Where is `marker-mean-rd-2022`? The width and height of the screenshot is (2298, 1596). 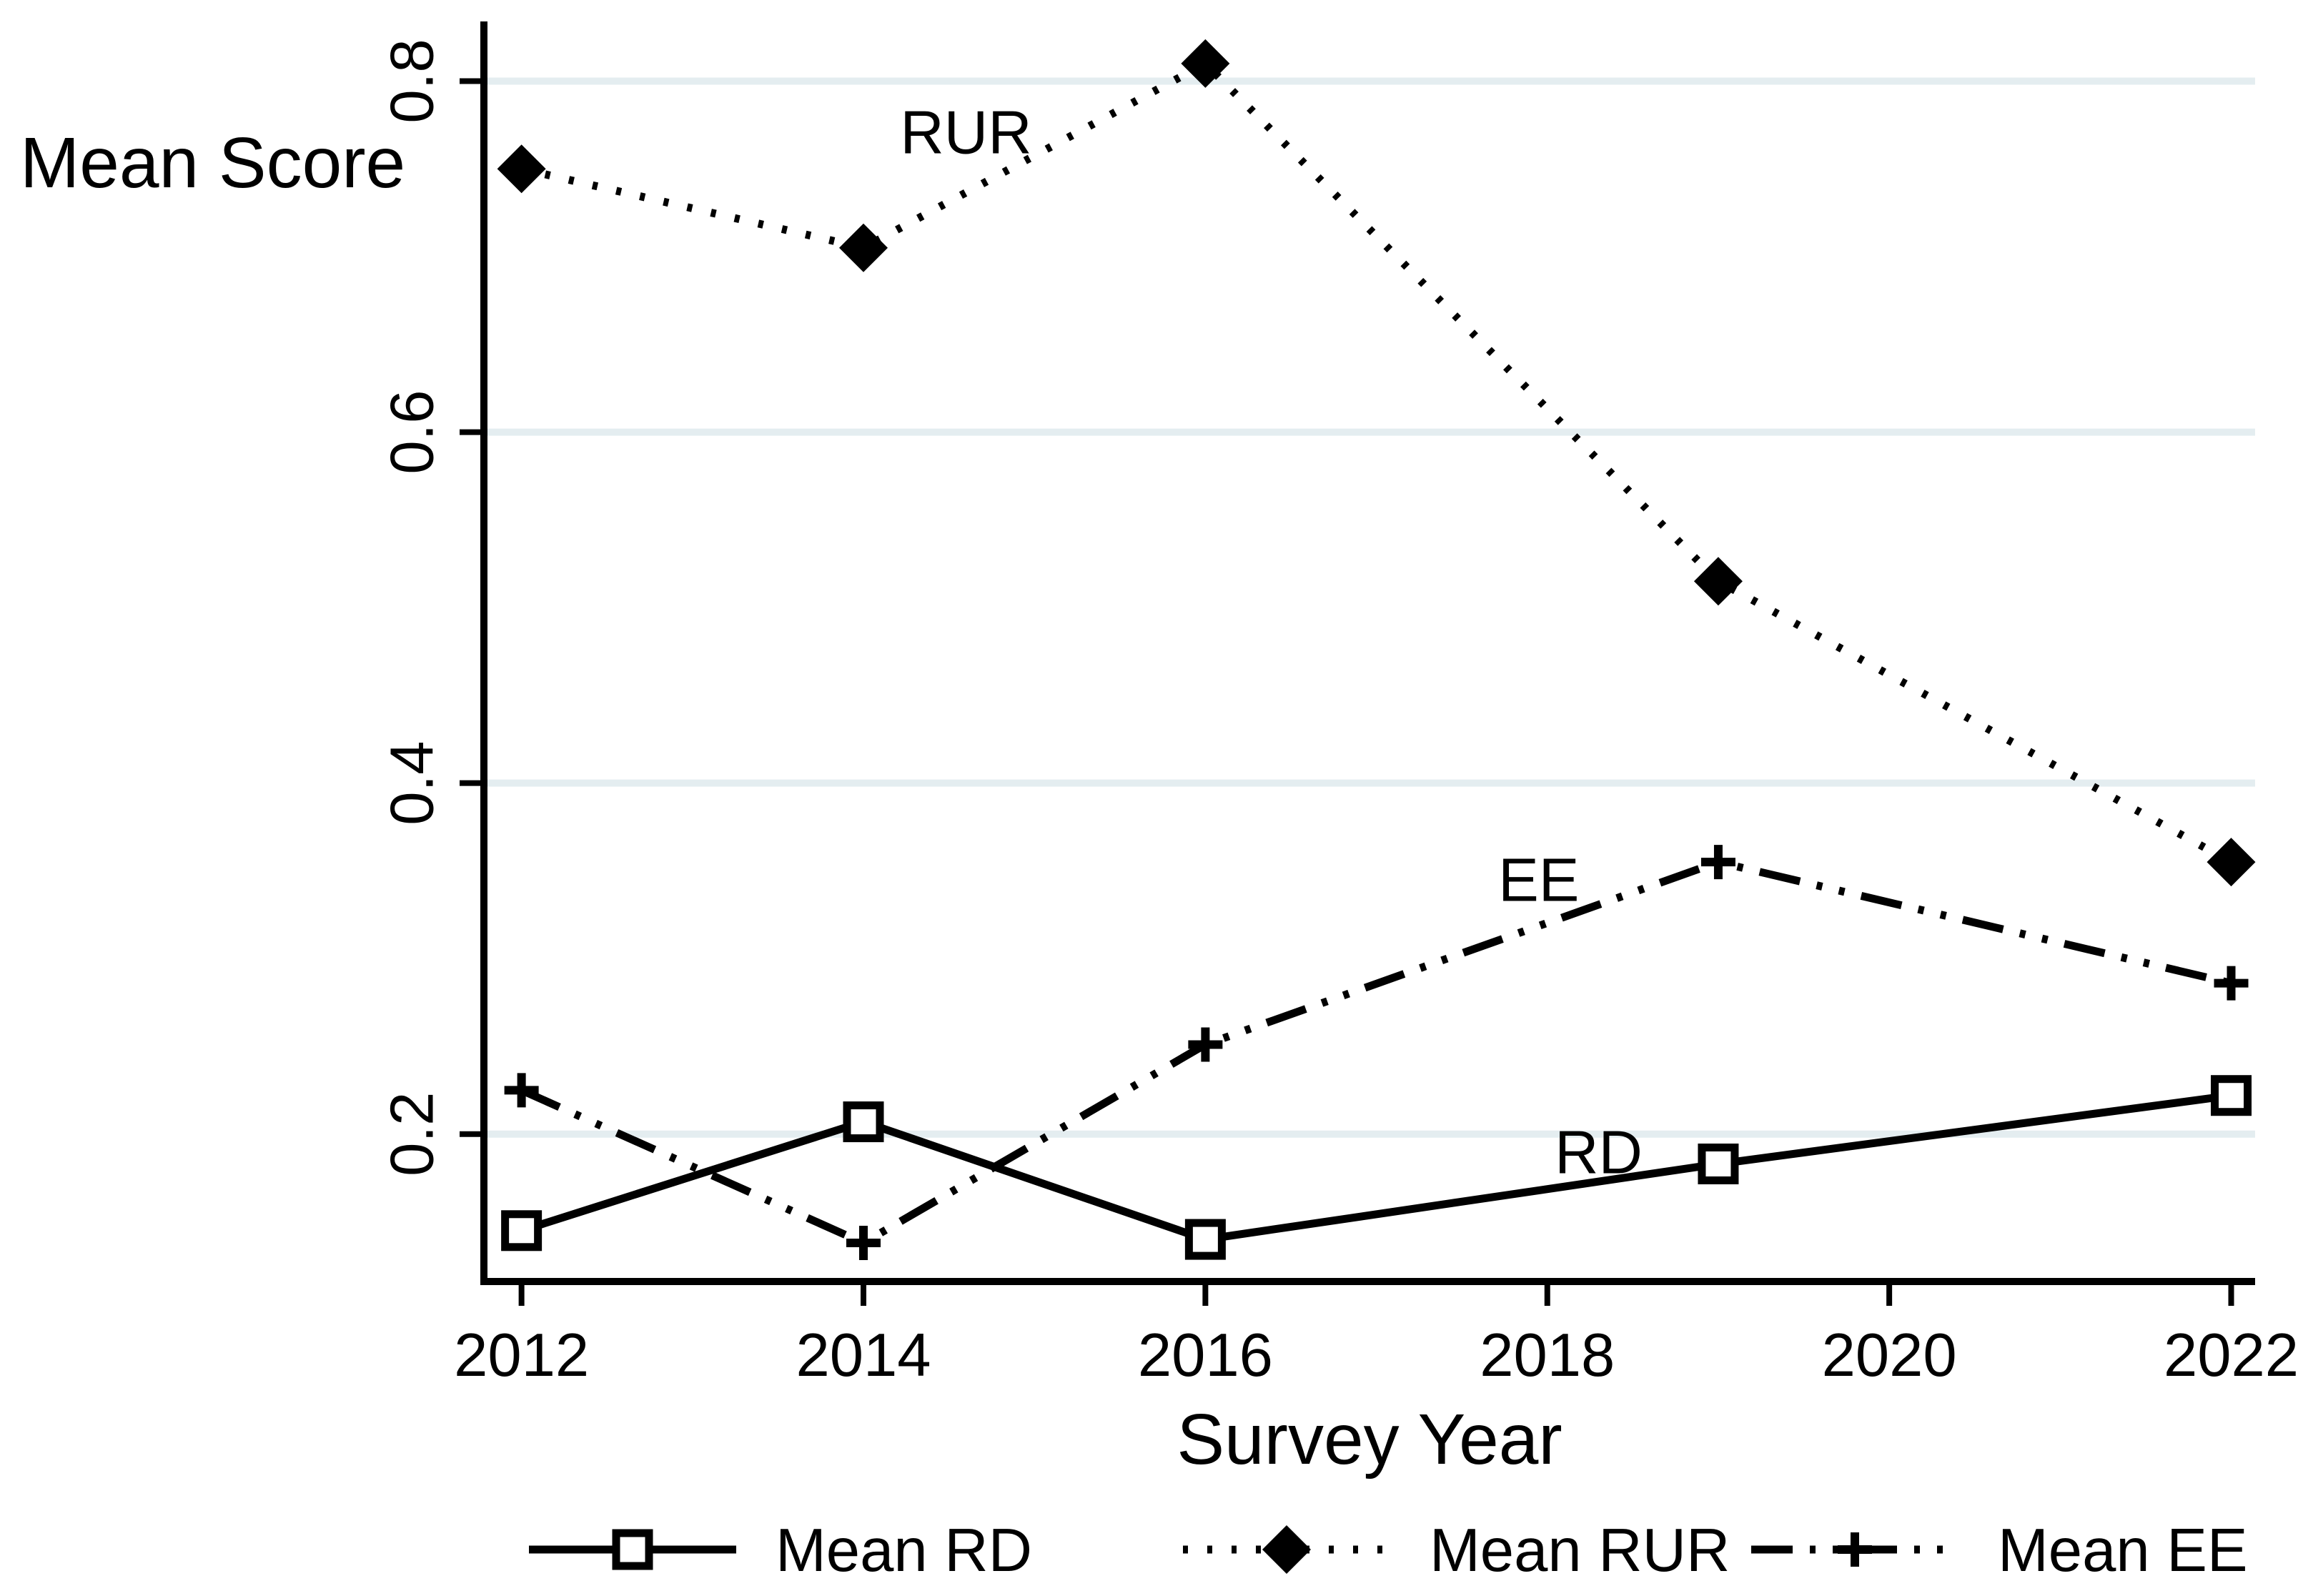 marker-mean-rd-2022 is located at coordinates (2231, 1095).